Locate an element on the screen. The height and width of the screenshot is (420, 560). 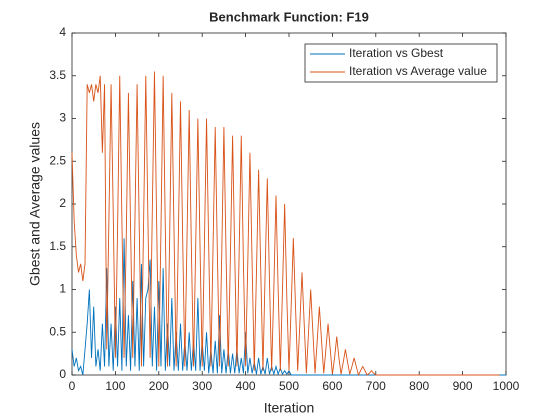
y-tick-label: 3.5 is located at coordinates (57, 75).